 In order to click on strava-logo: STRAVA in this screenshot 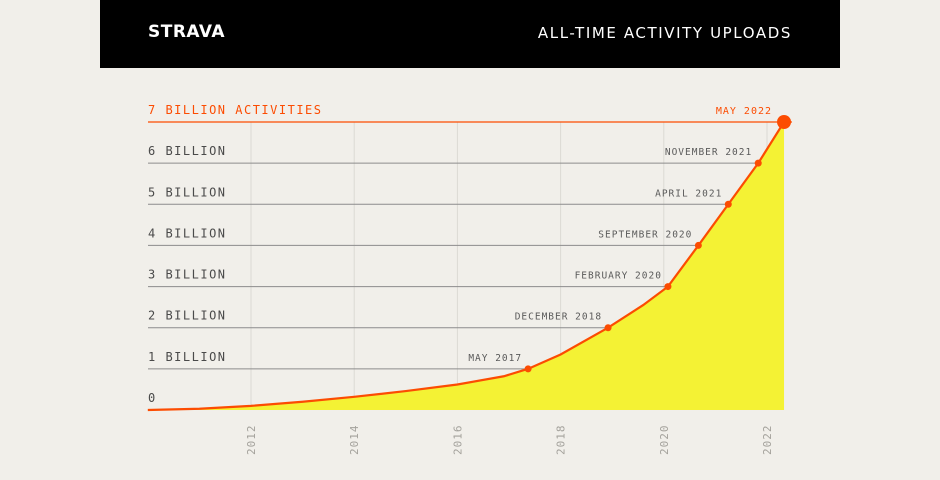, I will do `click(187, 32)`.